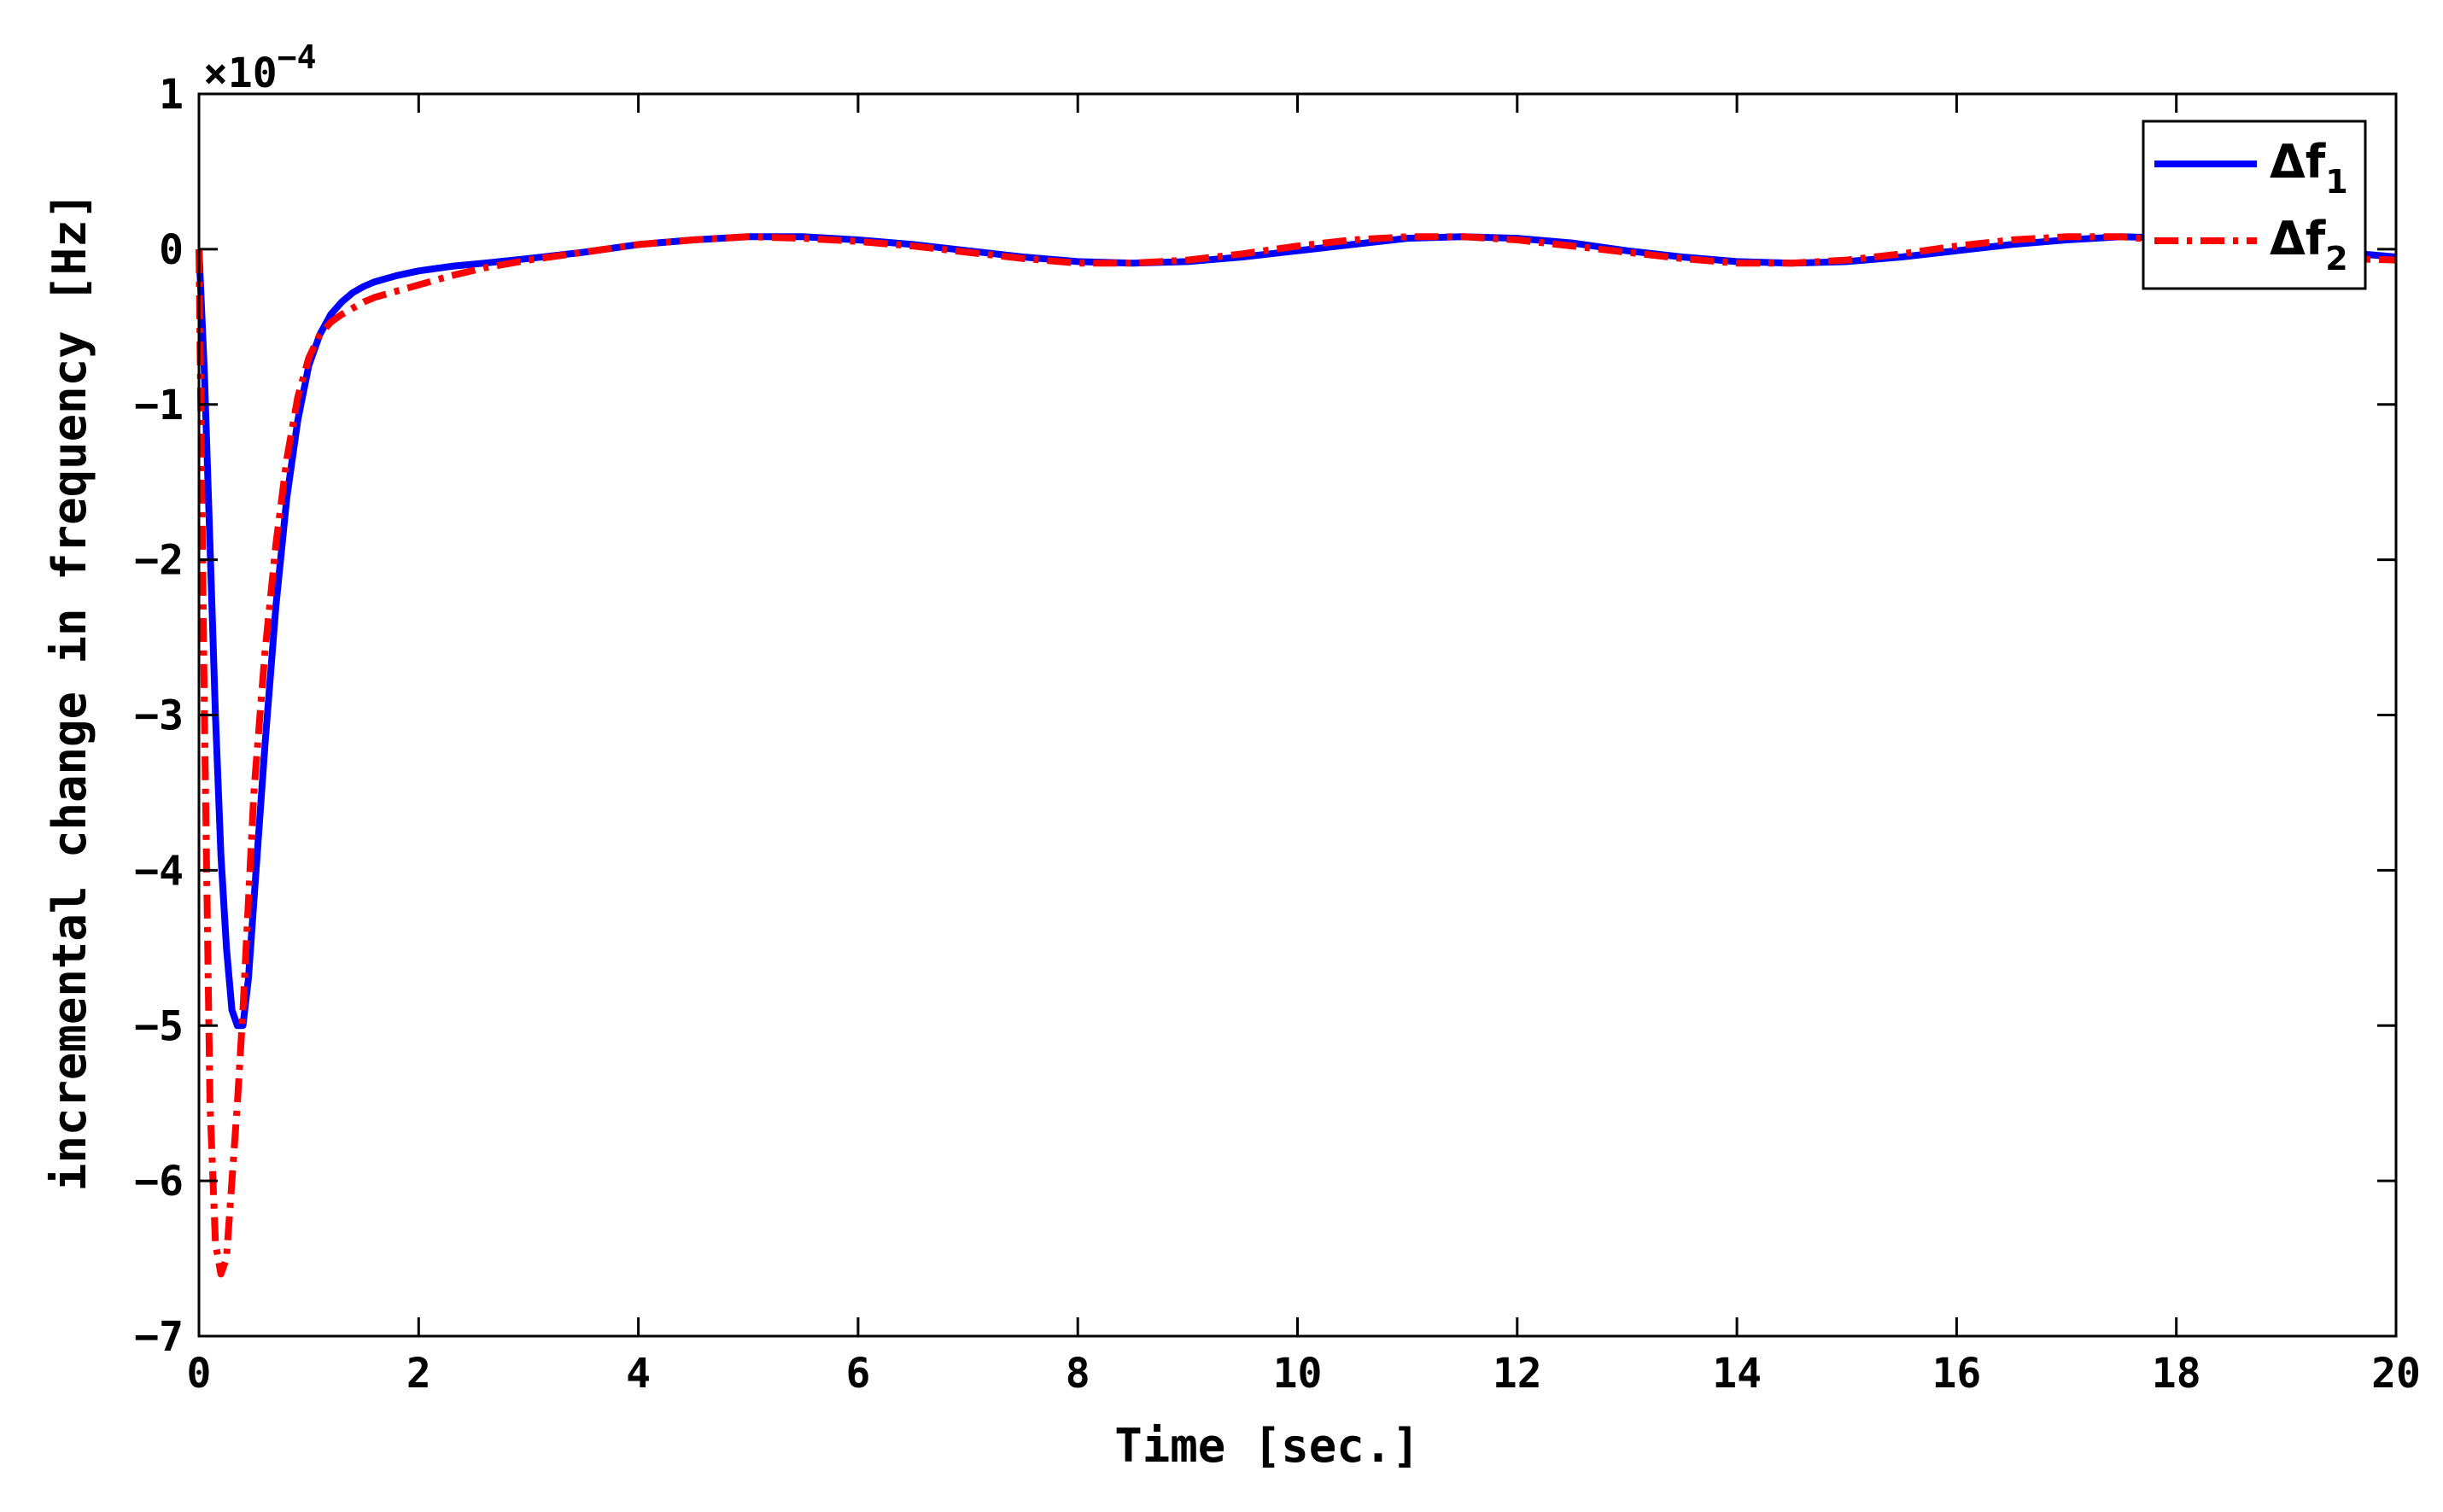 This screenshot has width=2443, height=1512. What do you see at coordinates (419, 1374) in the screenshot?
I see `x-tick-label: 2` at bounding box center [419, 1374].